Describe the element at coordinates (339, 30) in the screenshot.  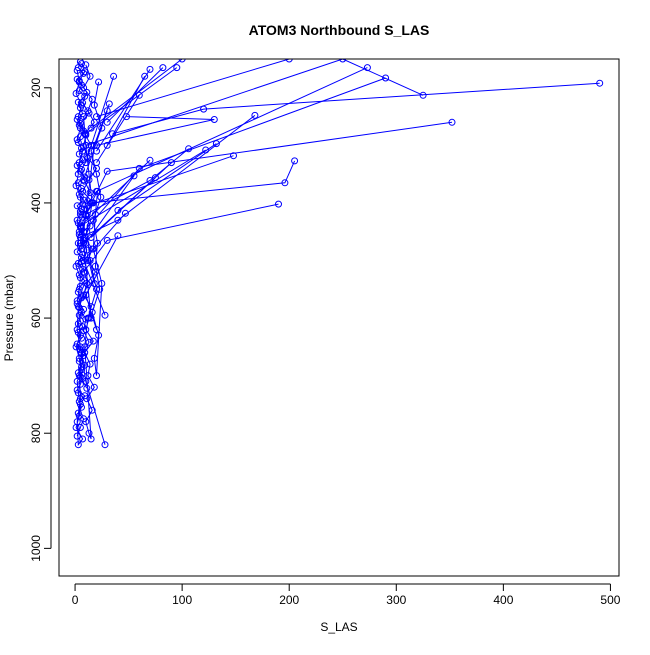
I see `chart-title: ATOM3 Northbound S_LAS` at that location.